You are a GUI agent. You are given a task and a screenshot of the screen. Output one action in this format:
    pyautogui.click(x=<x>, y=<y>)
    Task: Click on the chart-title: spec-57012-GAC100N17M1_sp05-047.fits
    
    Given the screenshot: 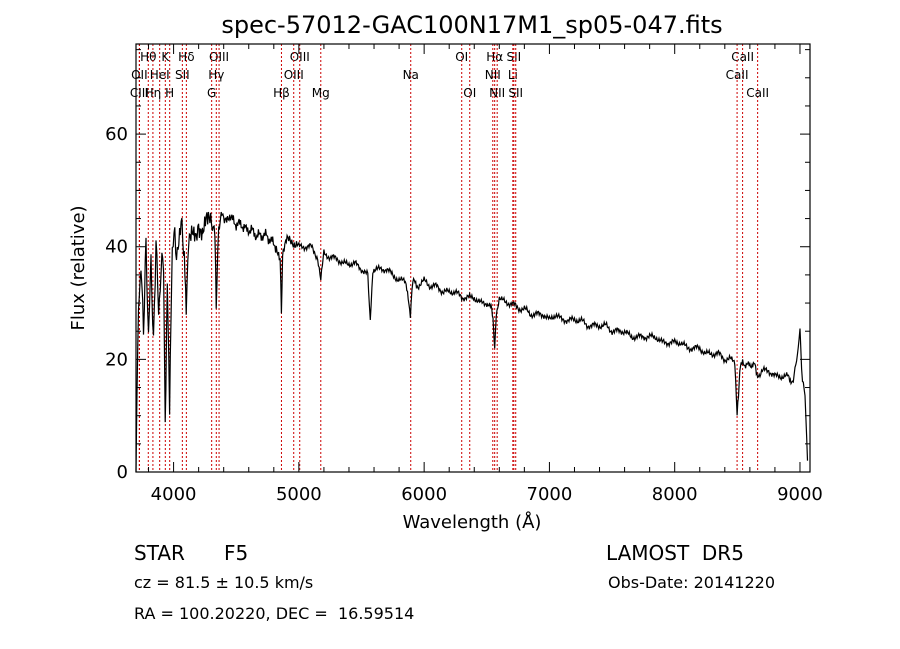 What is the action you would take?
    pyautogui.click(x=471, y=25)
    